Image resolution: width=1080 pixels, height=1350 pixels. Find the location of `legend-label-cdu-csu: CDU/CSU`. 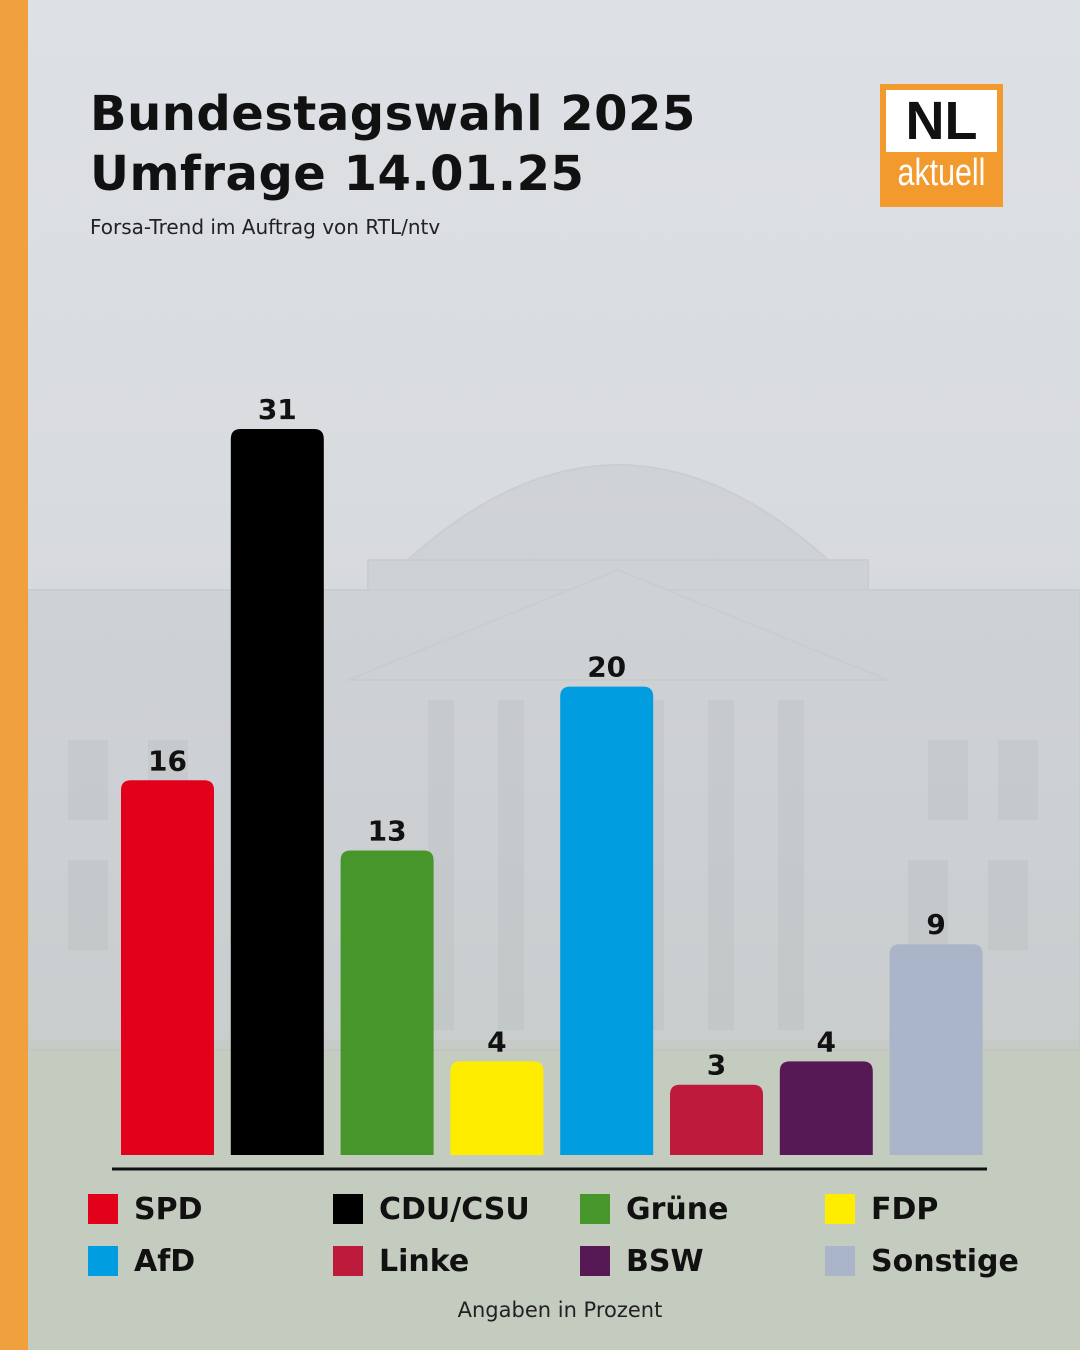

legend-label-cdu-csu: CDU/CSU is located at coordinates (454, 1209).